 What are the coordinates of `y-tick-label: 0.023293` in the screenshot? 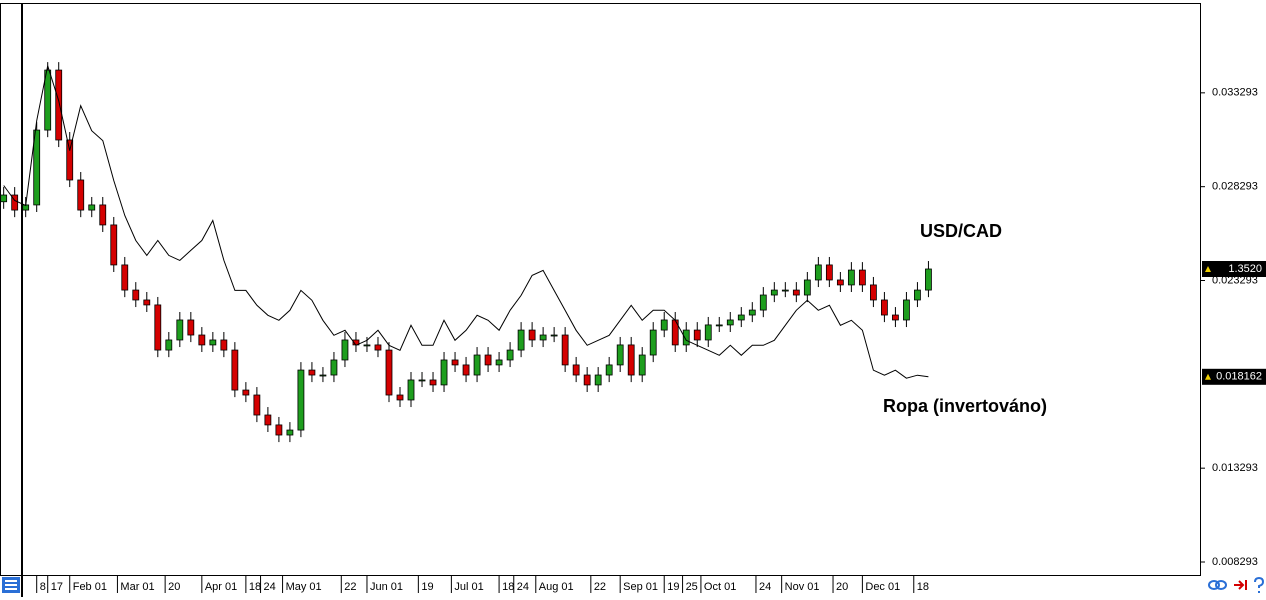 It's located at (1235, 280).